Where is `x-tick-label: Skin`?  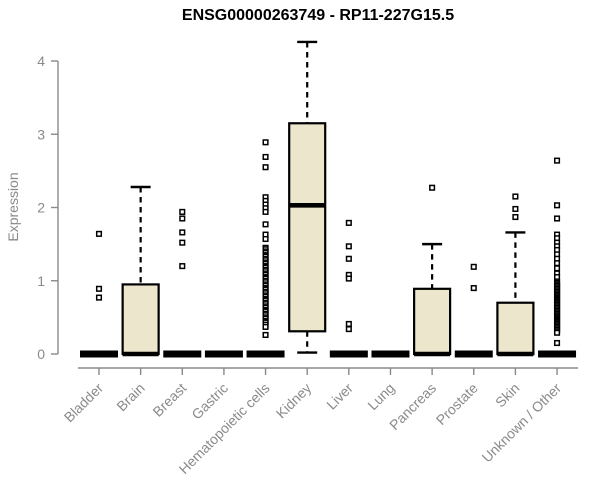 x-tick-label: Skin is located at coordinates (507, 395).